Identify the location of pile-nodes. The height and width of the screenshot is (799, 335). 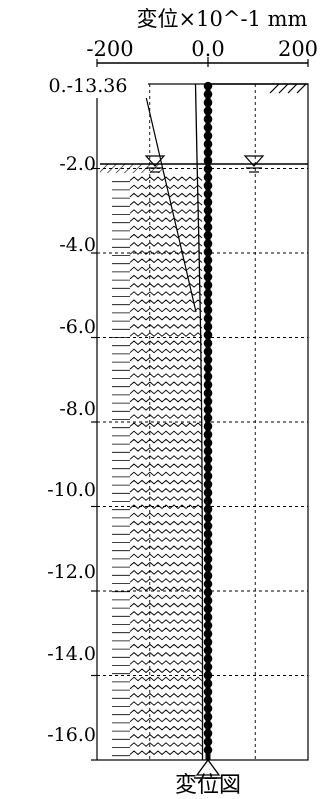
(208, 418).